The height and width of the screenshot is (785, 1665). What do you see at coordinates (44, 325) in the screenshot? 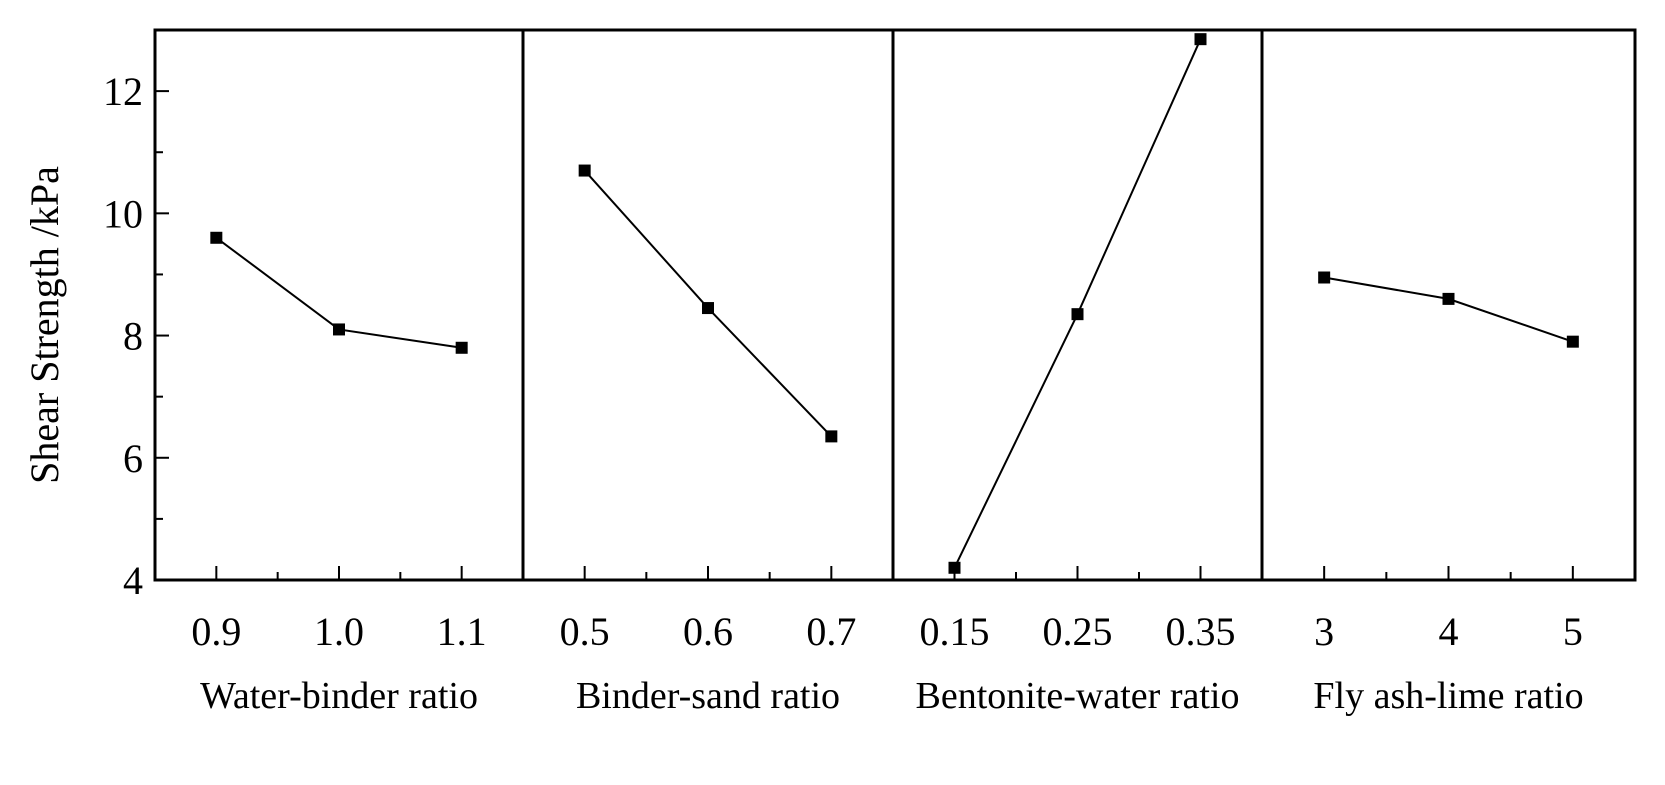
I see `y-axis-label: Shear Strength /kPa` at bounding box center [44, 325].